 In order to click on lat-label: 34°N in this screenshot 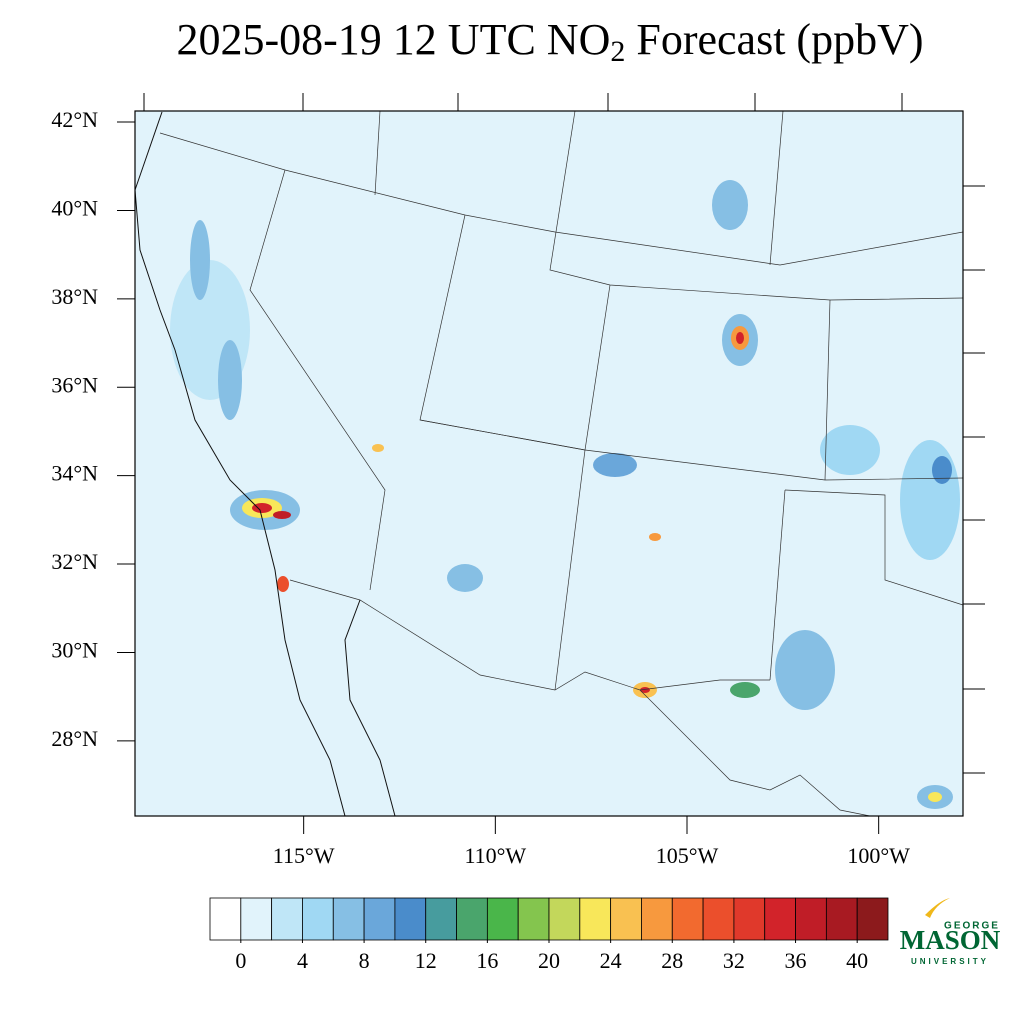, I will do `click(74, 473)`.